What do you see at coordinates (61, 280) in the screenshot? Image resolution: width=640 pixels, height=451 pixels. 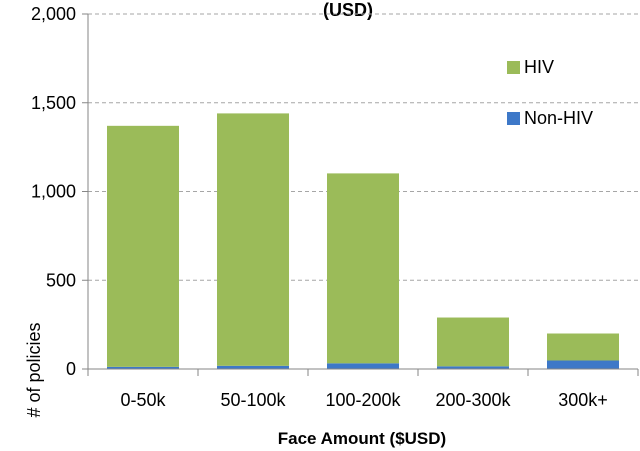 I see `y-tick-label: 500` at bounding box center [61, 280].